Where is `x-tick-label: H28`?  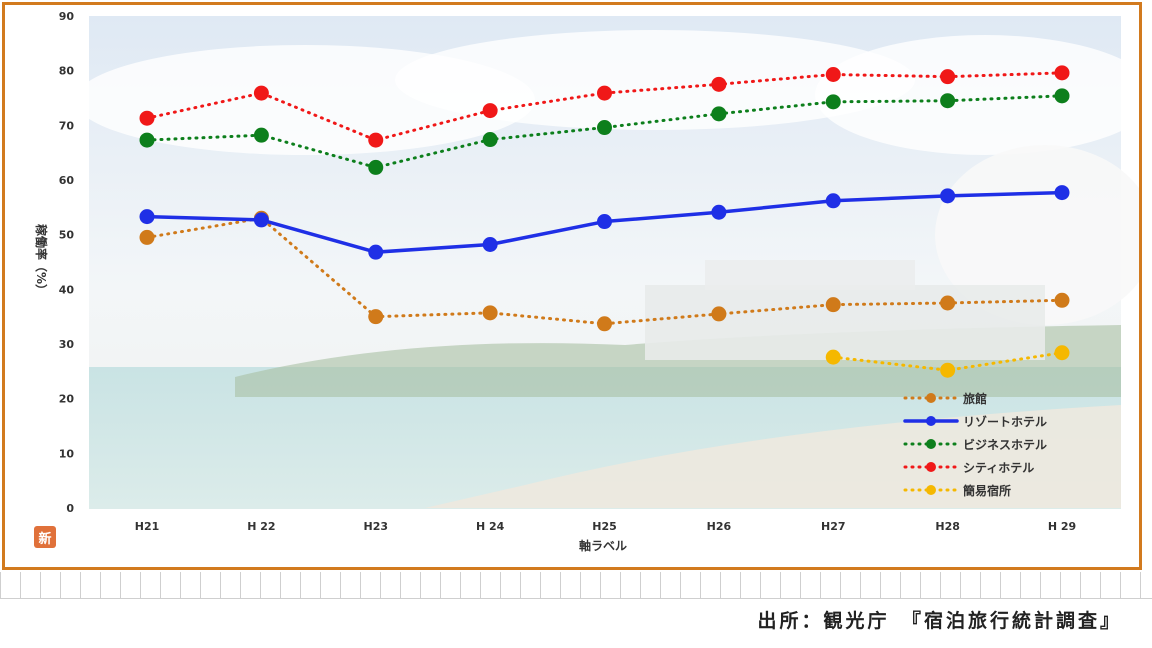 x-tick-label: H28 is located at coordinates (947, 526).